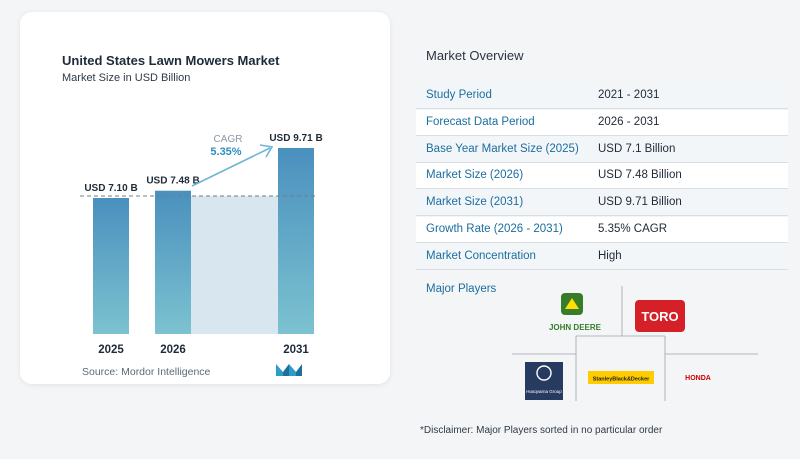 The image size is (800, 459). Describe the element at coordinates (234, 265) in the screenshot. I see `forecast-band` at that location.